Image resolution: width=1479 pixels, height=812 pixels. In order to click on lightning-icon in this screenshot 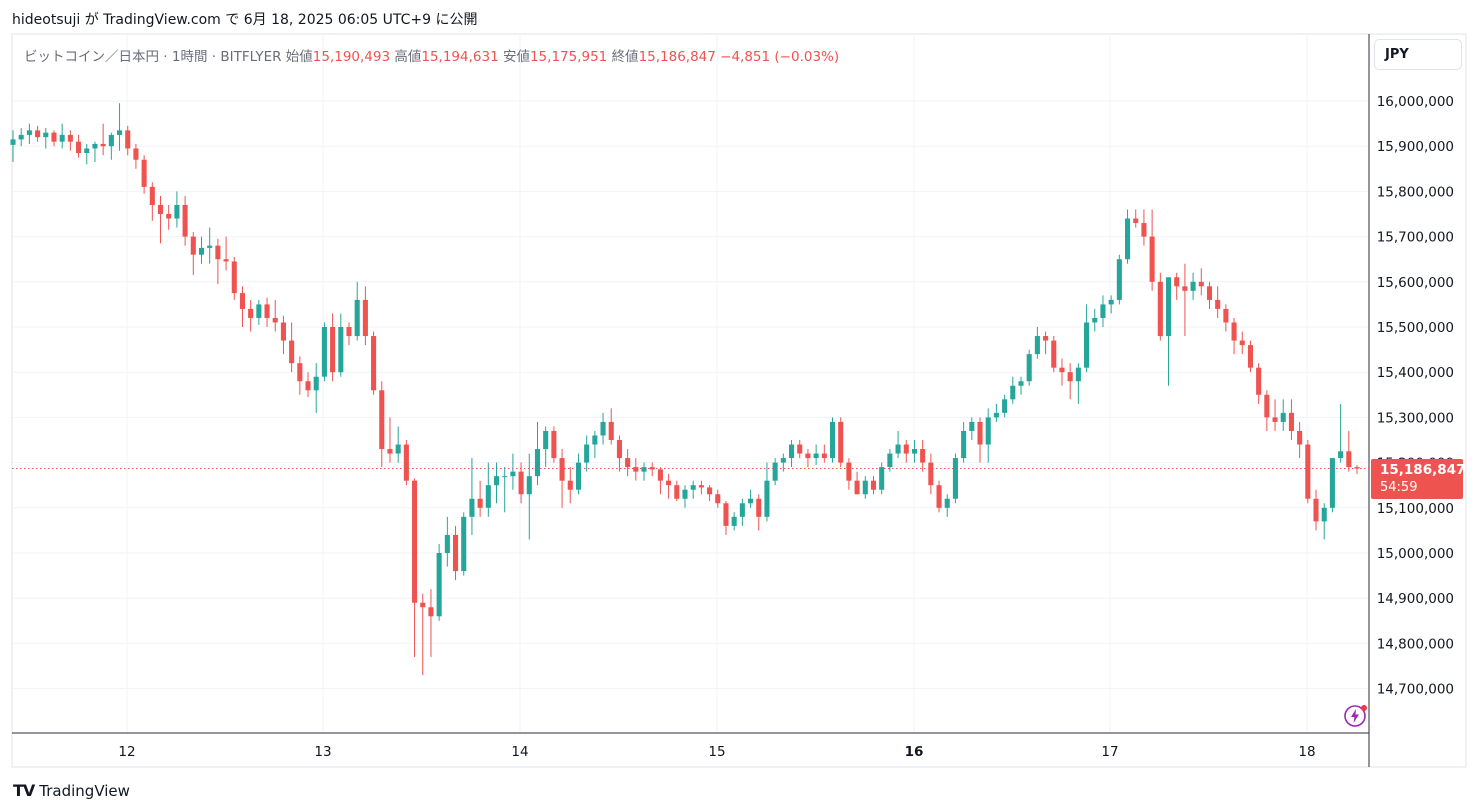, I will do `click(1355, 716)`.